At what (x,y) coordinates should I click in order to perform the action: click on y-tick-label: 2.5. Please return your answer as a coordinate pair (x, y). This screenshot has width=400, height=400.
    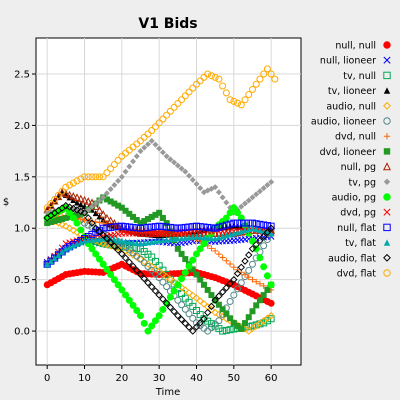
    Looking at the image, I should click on (22, 74).